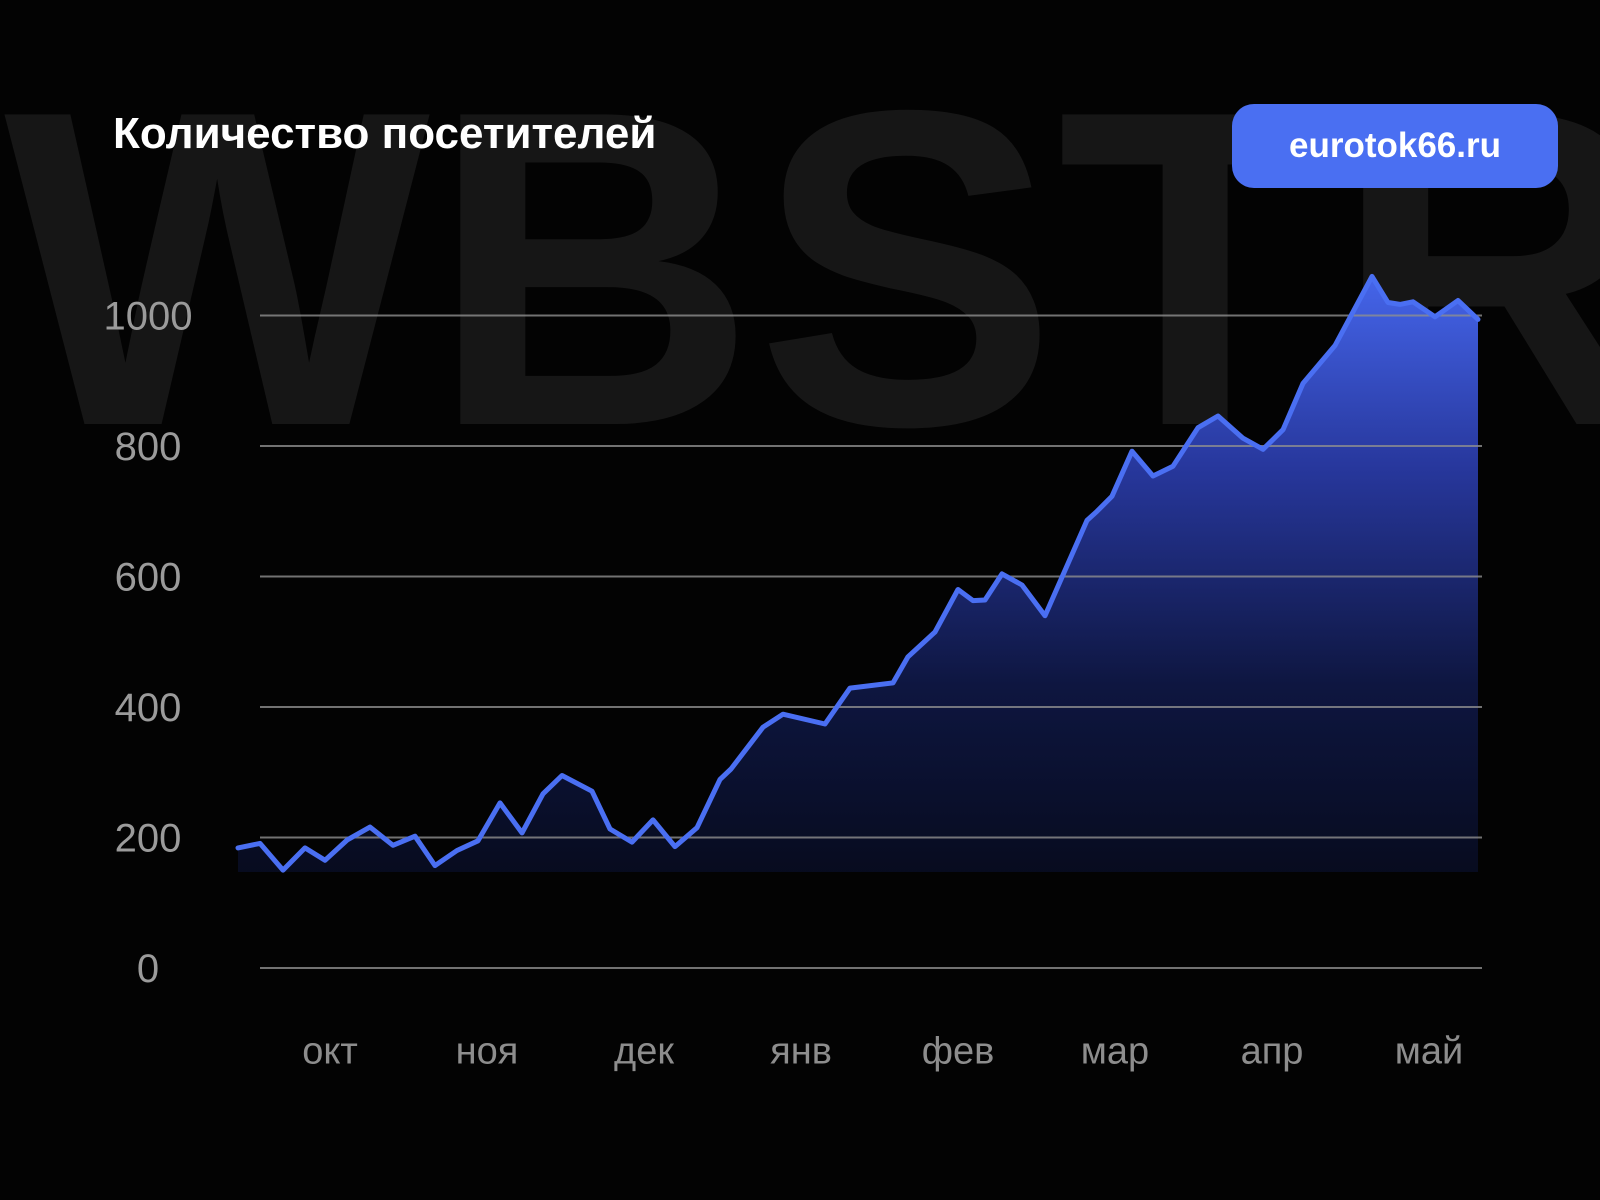 The height and width of the screenshot is (1200, 1600). What do you see at coordinates (801, 1051) in the screenshot?
I see `x-tick-label-янв: янв` at bounding box center [801, 1051].